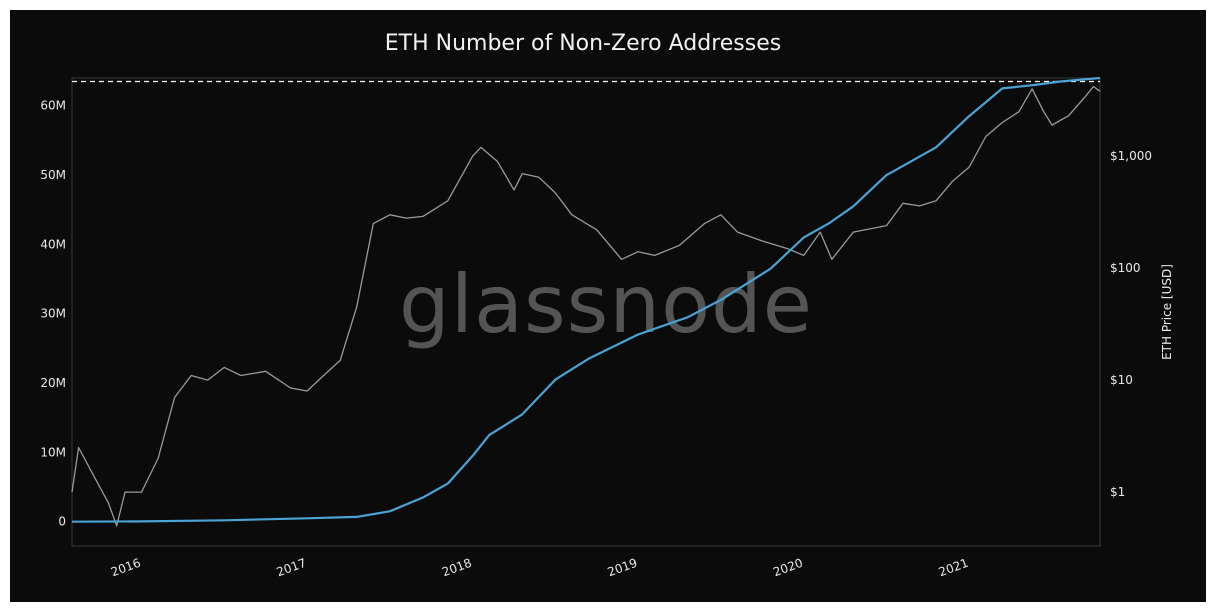  What do you see at coordinates (1131, 156) in the screenshot?
I see `y-right-tick-label: $1,000` at bounding box center [1131, 156].